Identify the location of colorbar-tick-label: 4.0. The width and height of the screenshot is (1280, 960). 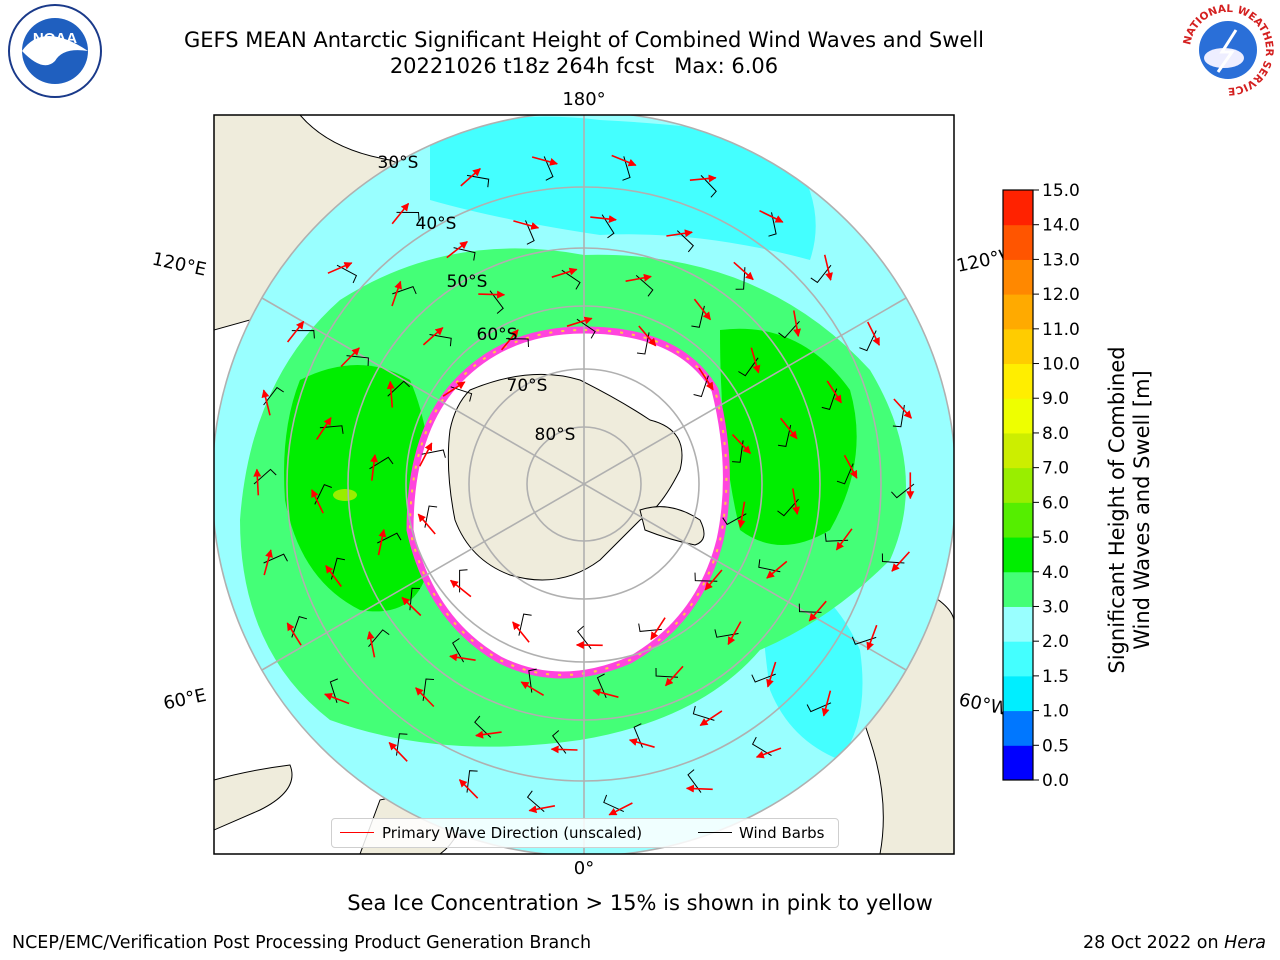
(1055, 573).